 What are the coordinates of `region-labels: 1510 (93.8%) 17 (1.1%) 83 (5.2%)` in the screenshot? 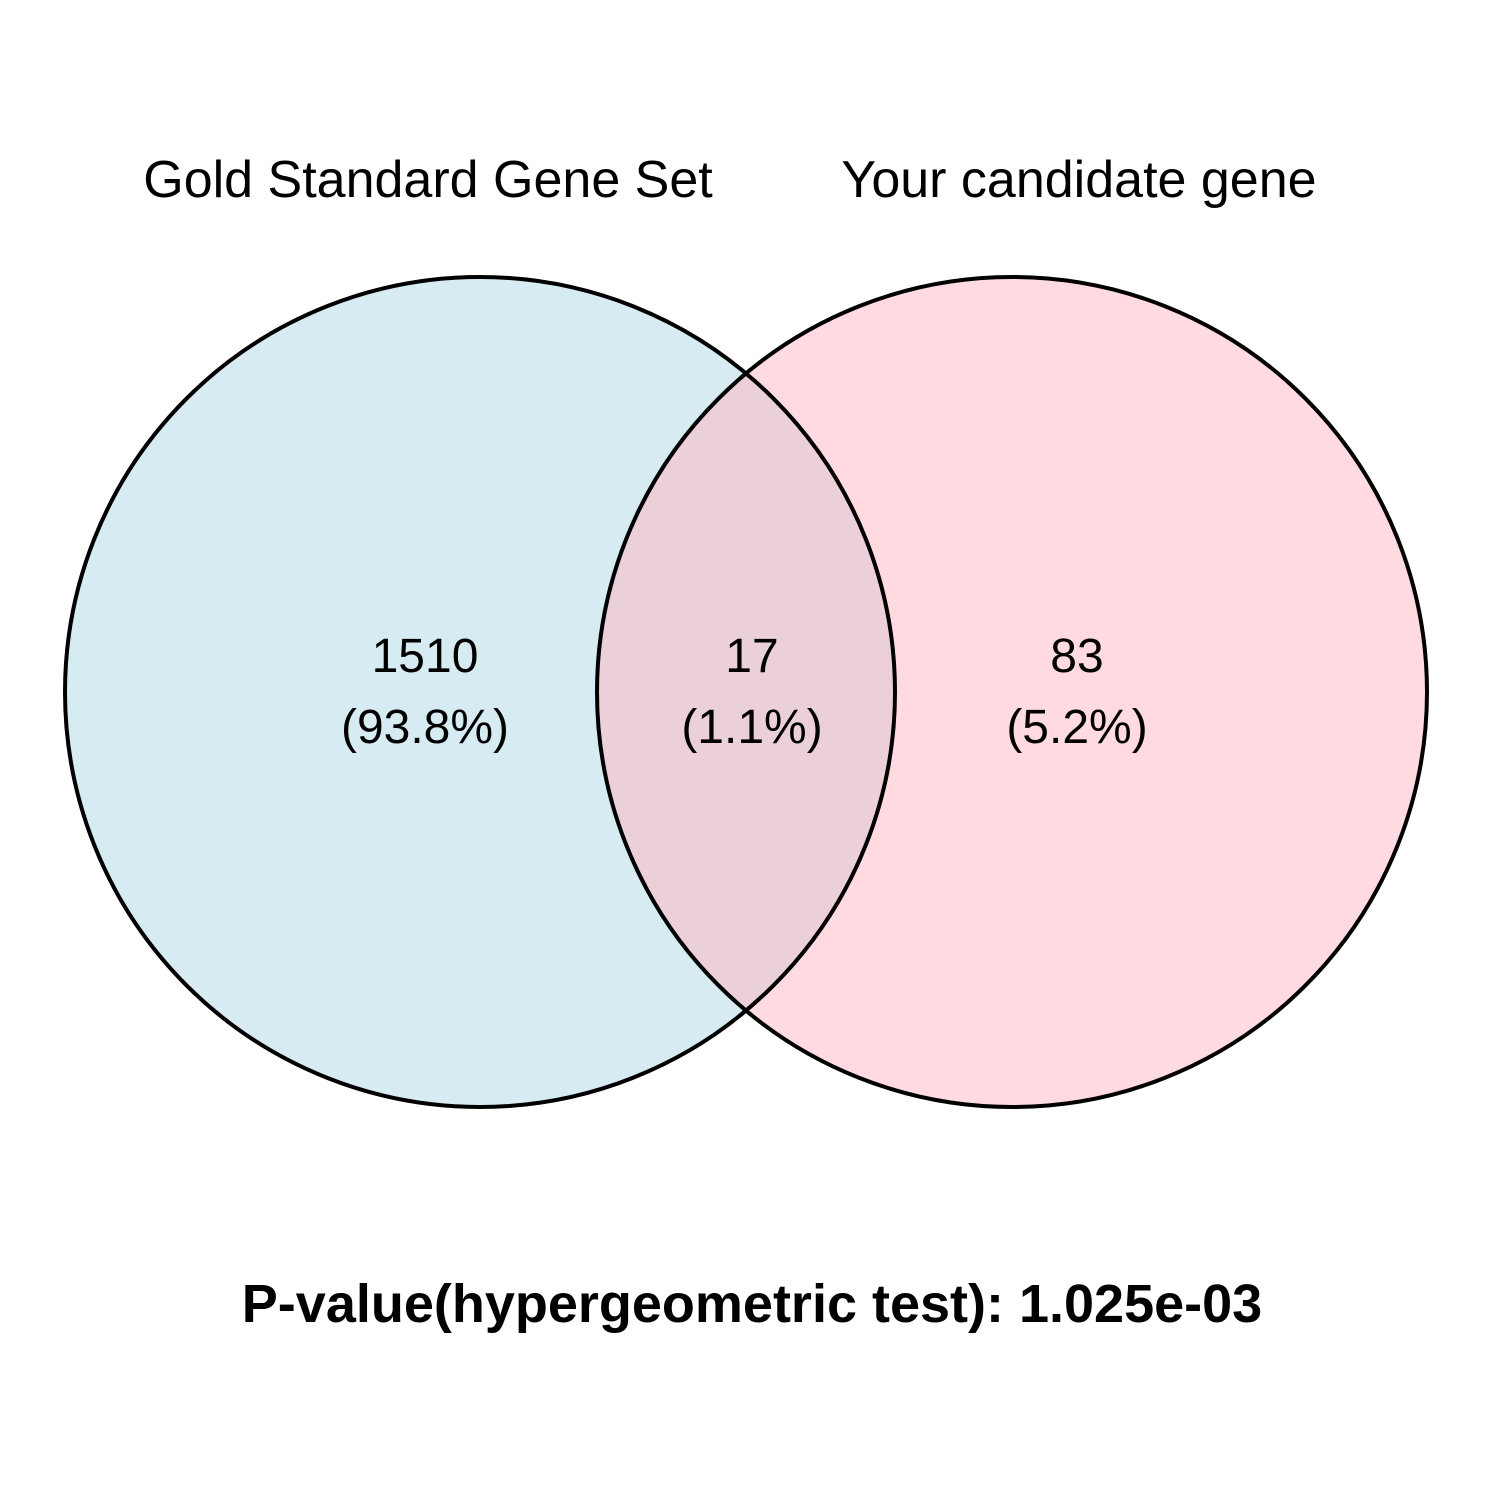 It's located at (744, 692).